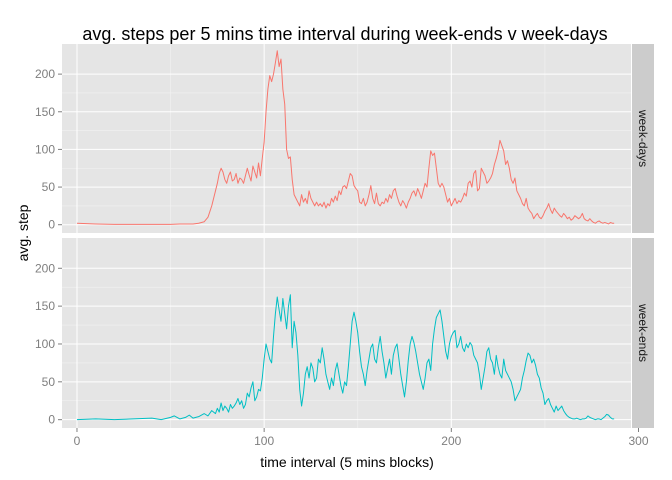 The height and width of the screenshot is (480, 672). What do you see at coordinates (638, 441) in the screenshot?
I see `x-tick-label: 300` at bounding box center [638, 441].